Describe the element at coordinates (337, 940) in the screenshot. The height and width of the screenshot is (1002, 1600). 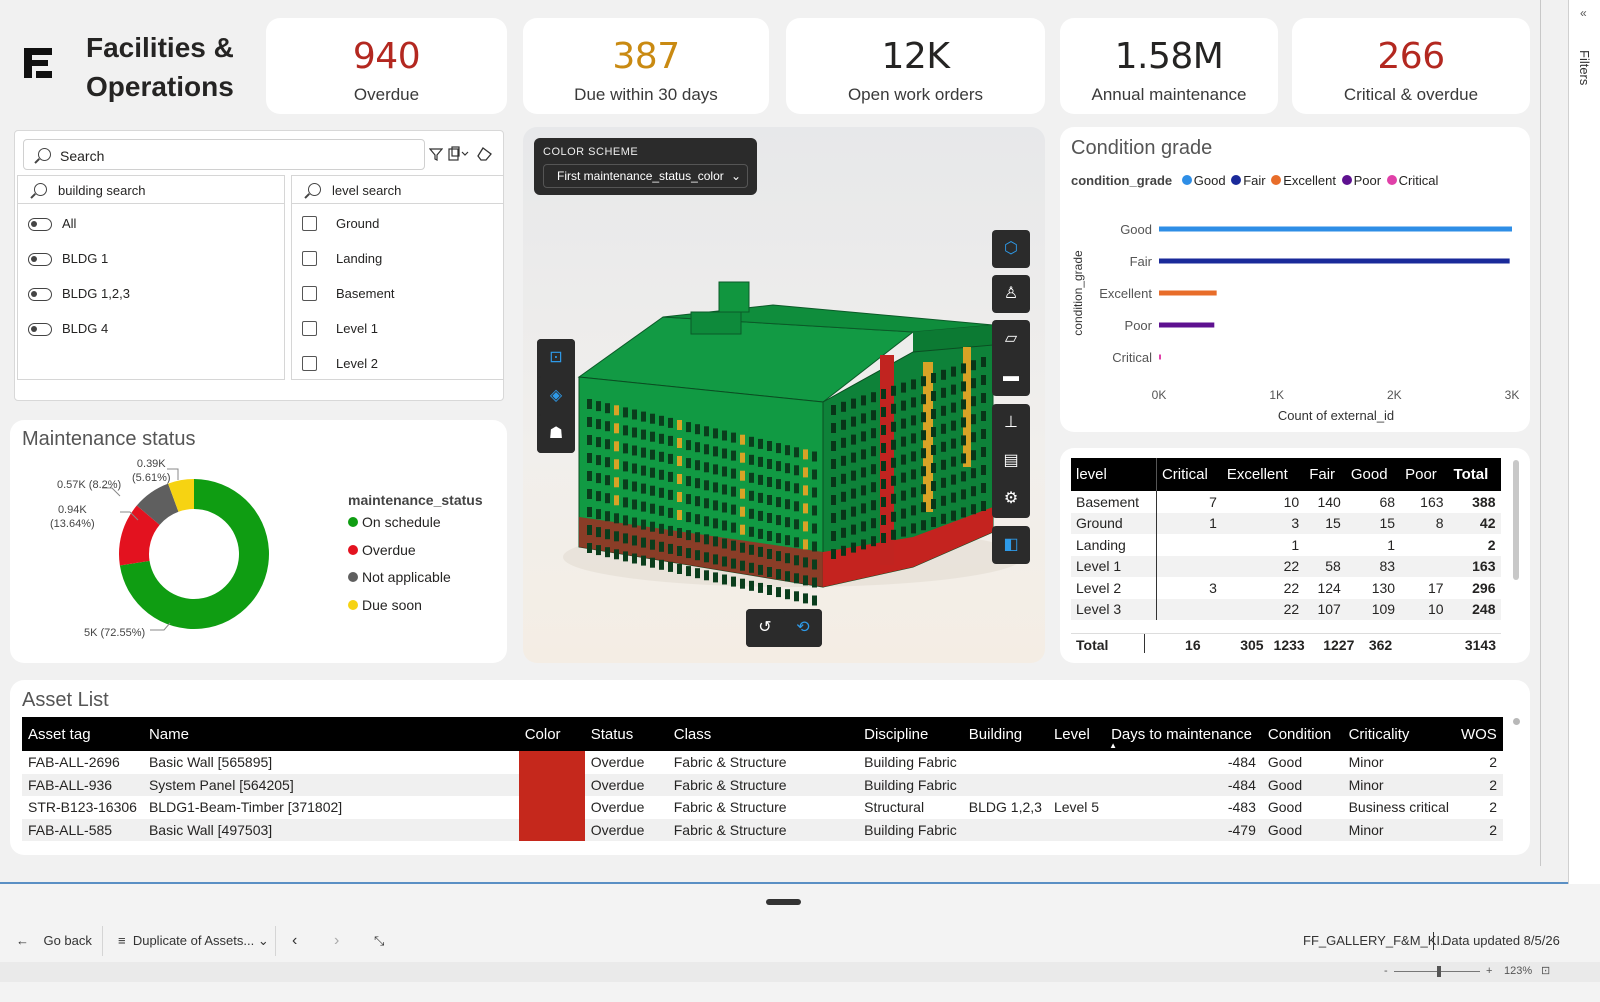
I see `next-page-icon: ›` at that location.